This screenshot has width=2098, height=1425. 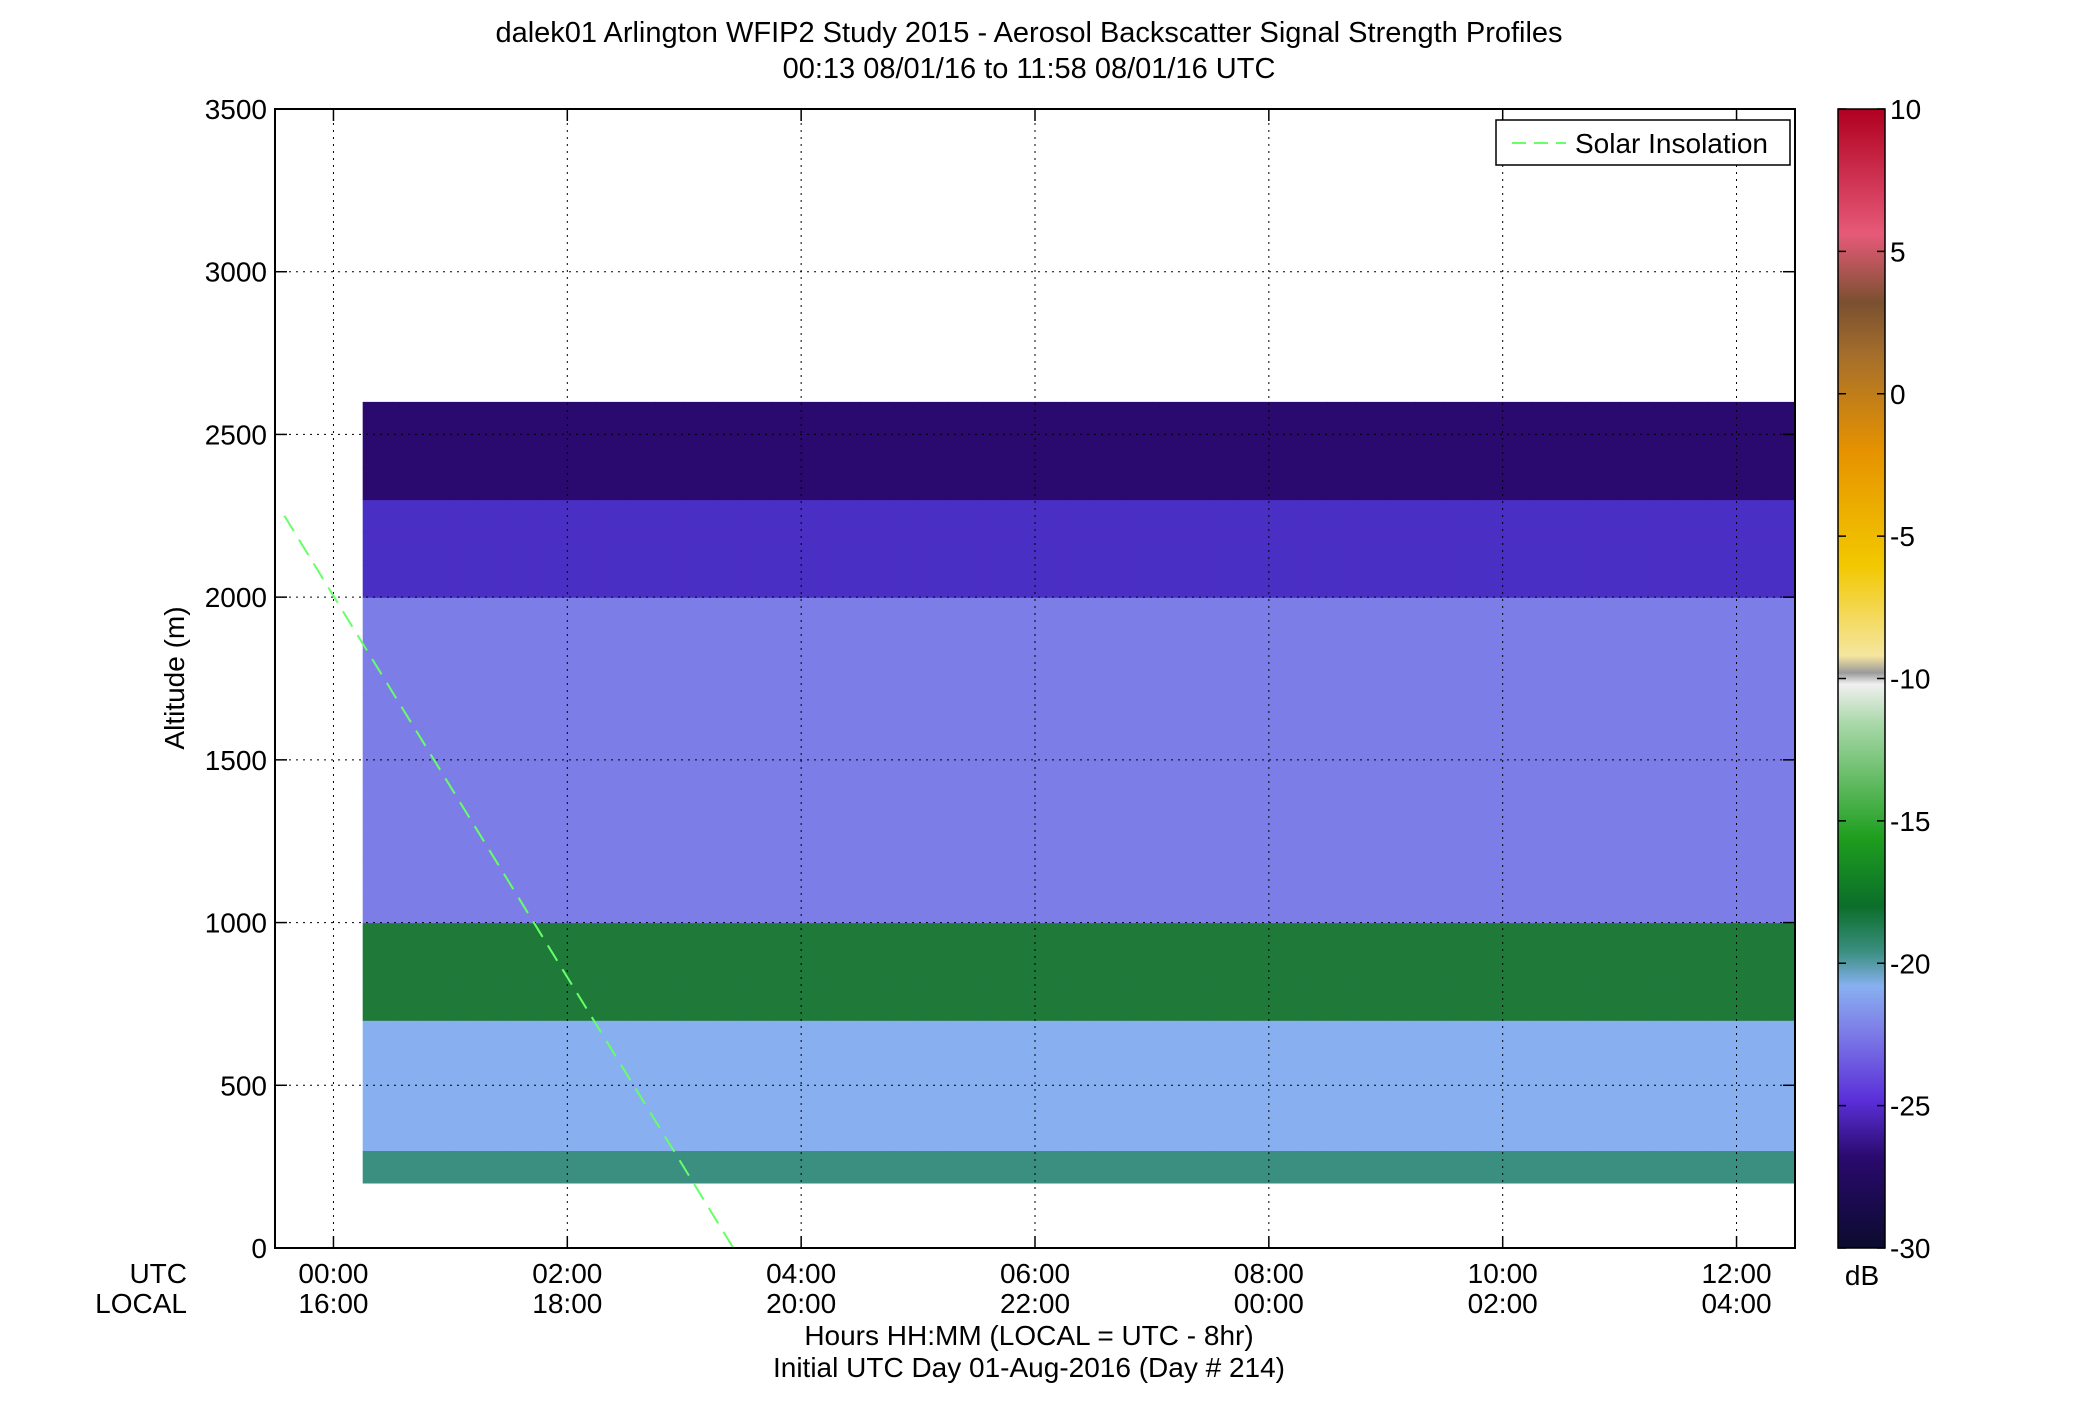 I want to click on x-tick-label-local: 04:00, so click(x=1736, y=1303).